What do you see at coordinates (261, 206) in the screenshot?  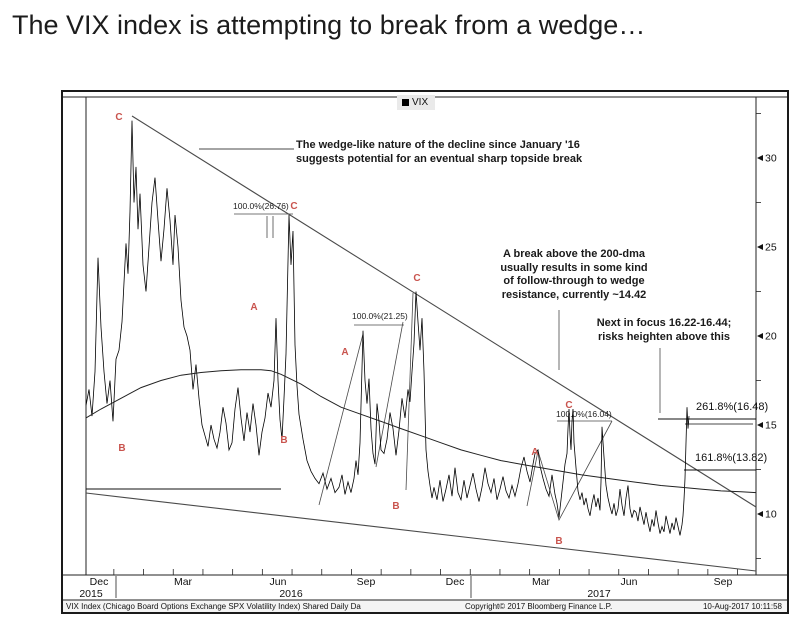 I see `fib-label-26-76: 100.0%(26.76)` at bounding box center [261, 206].